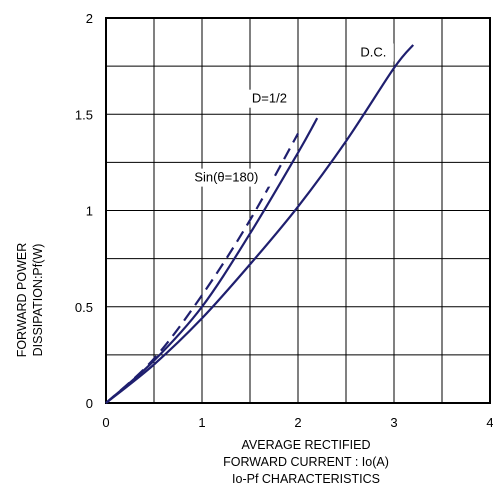  Describe the element at coordinates (38, 300) in the screenshot. I see `y-axis-label-line-2: DISSIPATION:Pf(W)` at that location.